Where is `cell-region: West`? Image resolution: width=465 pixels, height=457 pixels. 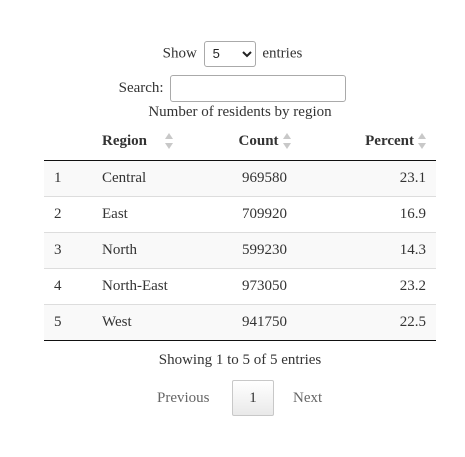
cell-region: West is located at coordinates (160, 322).